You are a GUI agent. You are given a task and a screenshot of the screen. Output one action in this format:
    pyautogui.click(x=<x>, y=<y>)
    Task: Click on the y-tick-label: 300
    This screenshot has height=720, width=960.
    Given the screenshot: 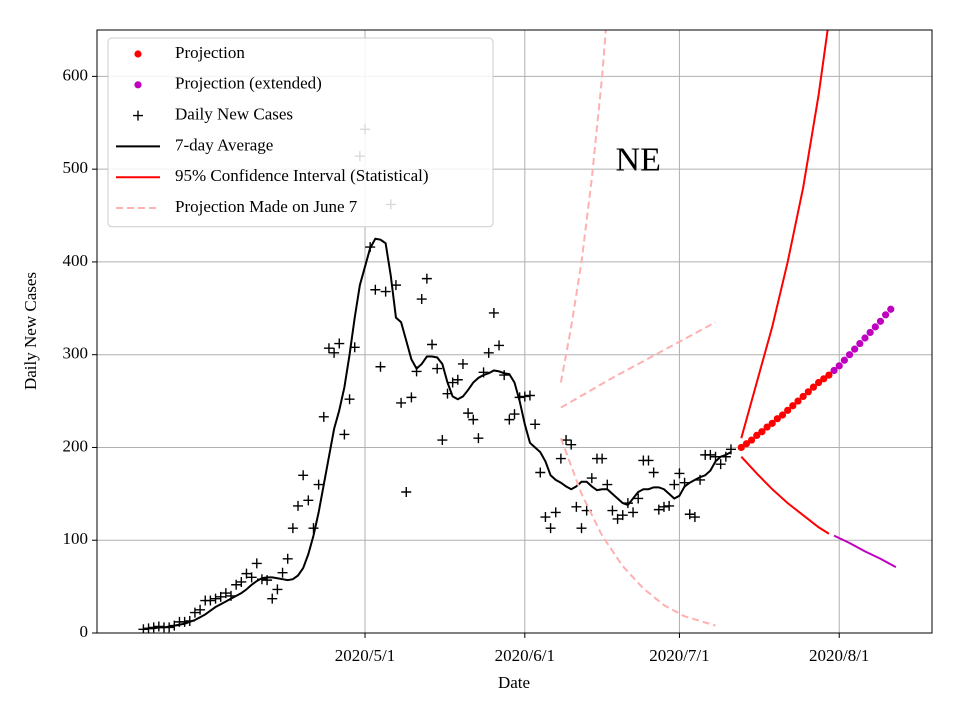 What is the action you would take?
    pyautogui.click(x=76, y=353)
    